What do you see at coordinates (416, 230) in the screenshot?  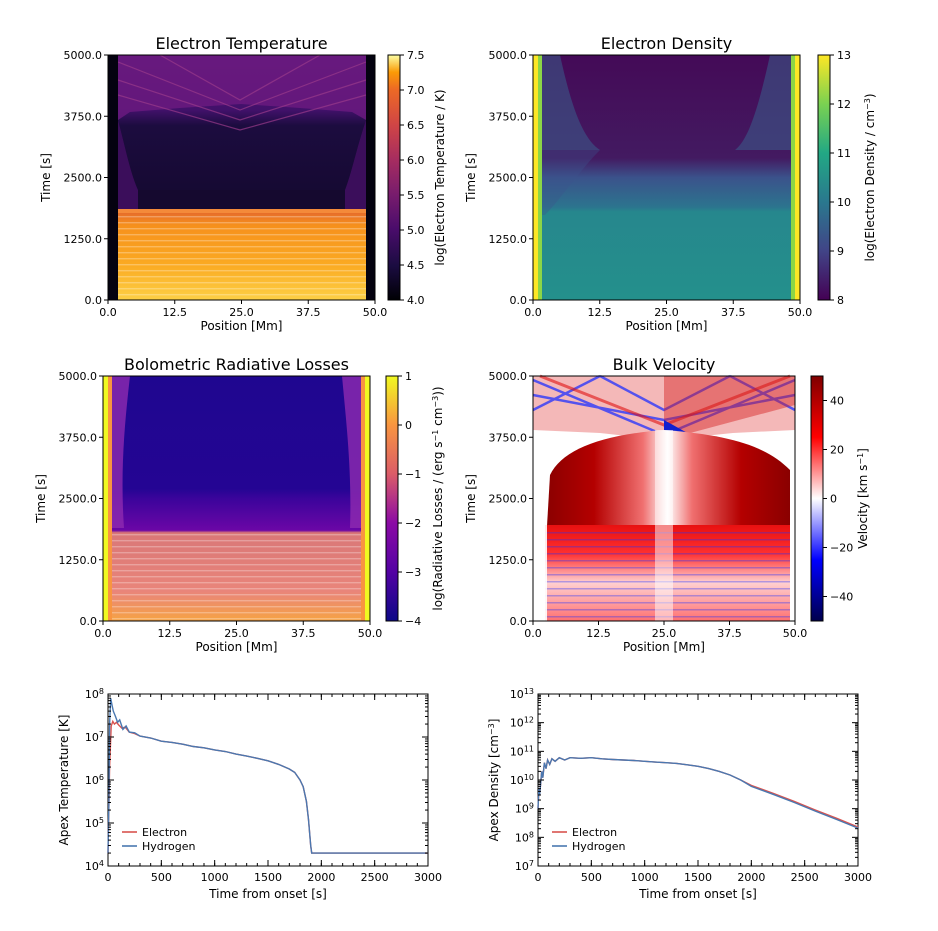 I see `colorbar-tick-label: 5.0` at bounding box center [416, 230].